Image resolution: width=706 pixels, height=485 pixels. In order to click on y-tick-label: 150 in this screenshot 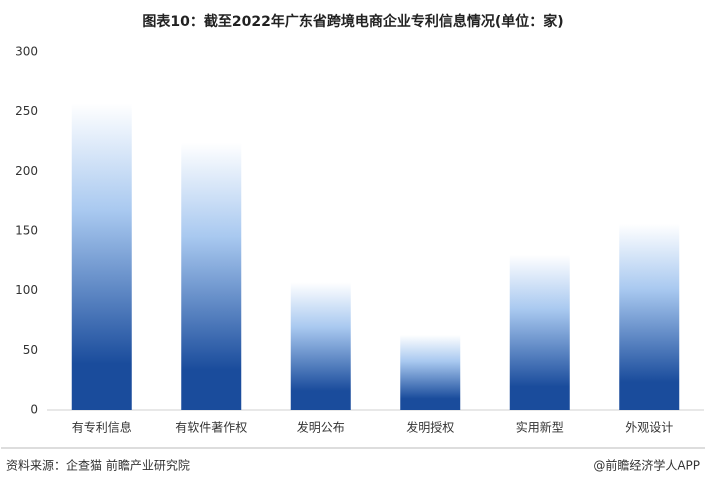, I will do `click(26, 231)`.